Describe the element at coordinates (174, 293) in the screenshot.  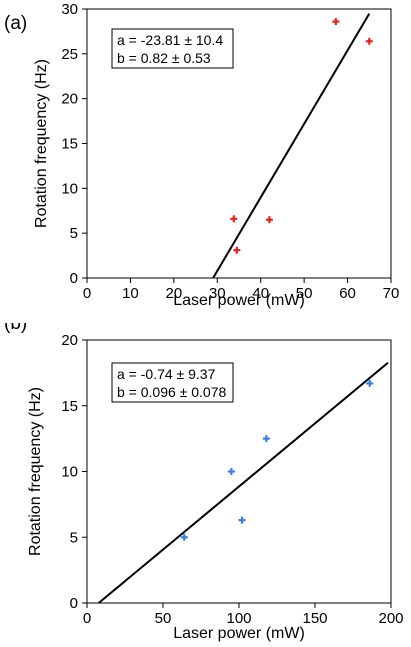
I see `x-tick-label-a: 20` at that location.